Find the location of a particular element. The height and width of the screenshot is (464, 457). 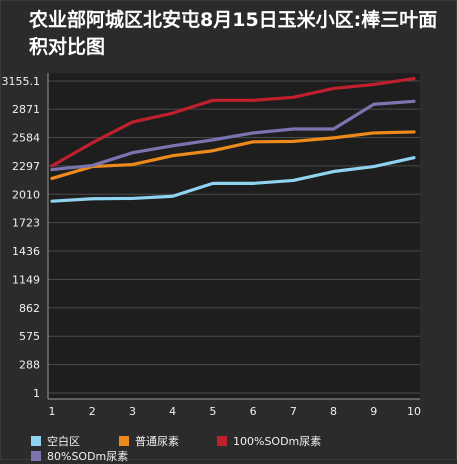

legend-item-4: 80%SODm尿素 is located at coordinates (79, 456).